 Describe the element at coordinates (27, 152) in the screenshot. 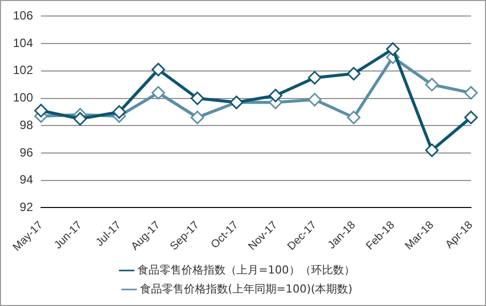

I see `y-tick-label: 96` at that location.